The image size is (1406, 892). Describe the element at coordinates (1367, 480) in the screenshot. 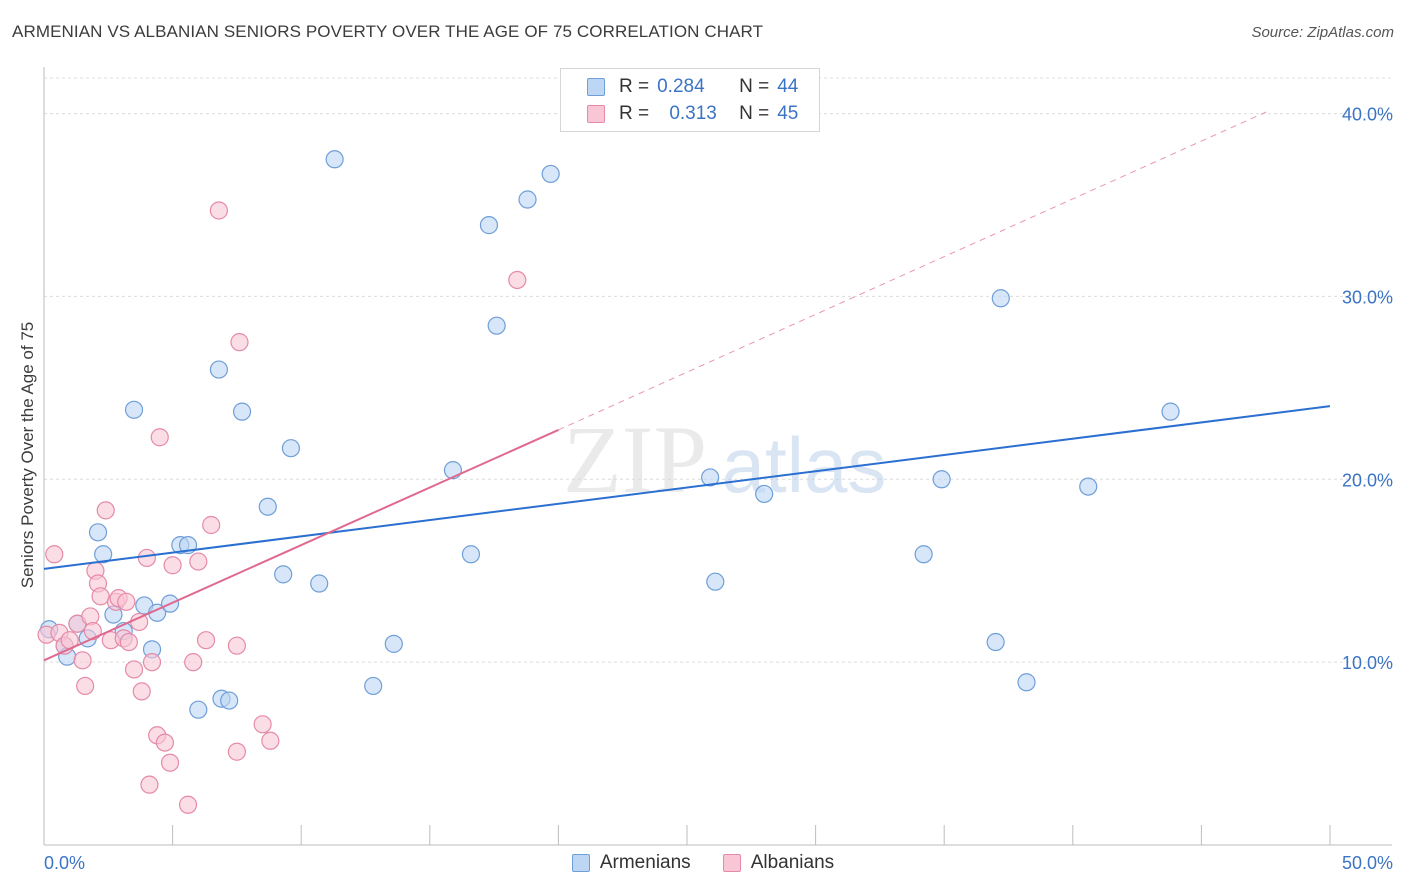

I see `y-tick-label: 20.0%` at that location.